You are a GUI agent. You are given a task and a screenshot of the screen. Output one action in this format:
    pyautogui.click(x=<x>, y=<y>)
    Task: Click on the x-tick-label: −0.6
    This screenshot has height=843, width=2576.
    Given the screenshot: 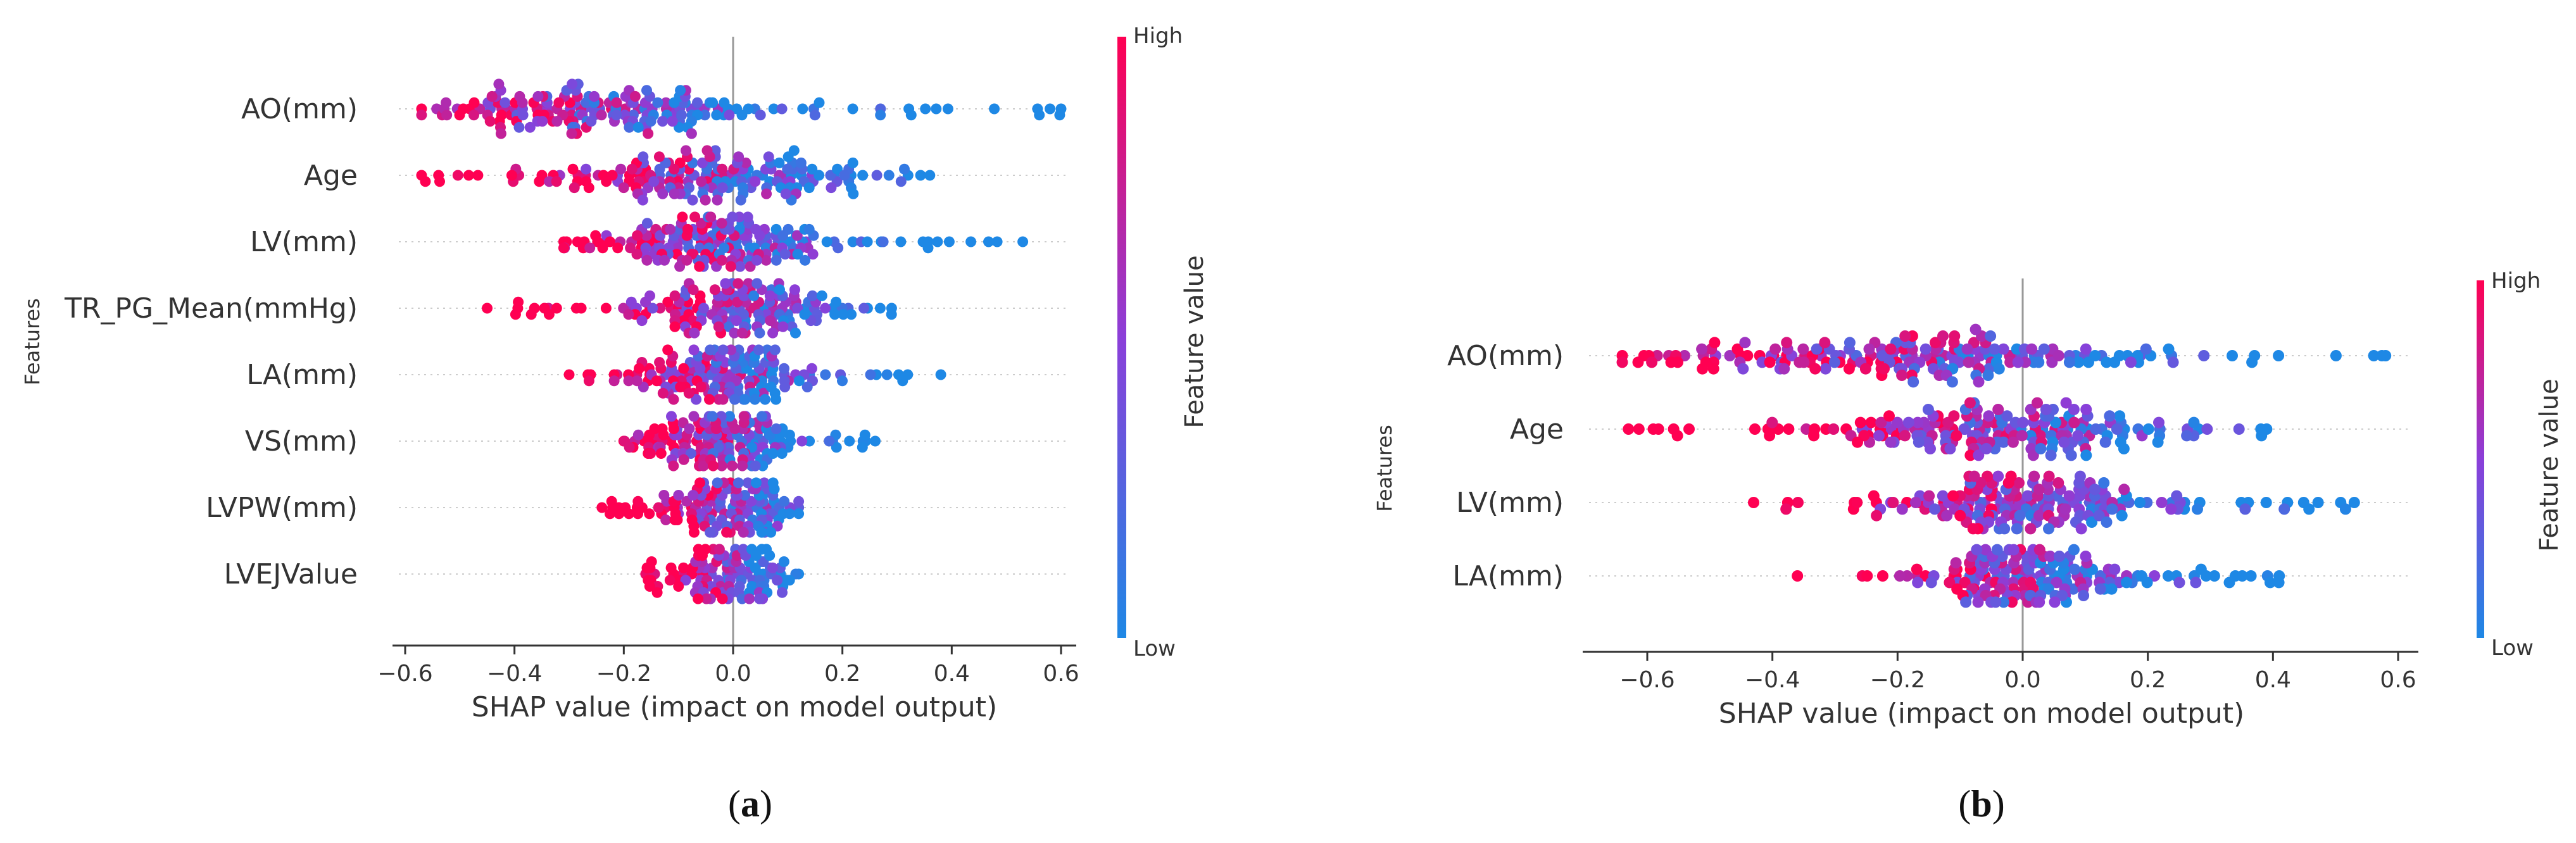 What is the action you would take?
    pyautogui.click(x=404, y=674)
    